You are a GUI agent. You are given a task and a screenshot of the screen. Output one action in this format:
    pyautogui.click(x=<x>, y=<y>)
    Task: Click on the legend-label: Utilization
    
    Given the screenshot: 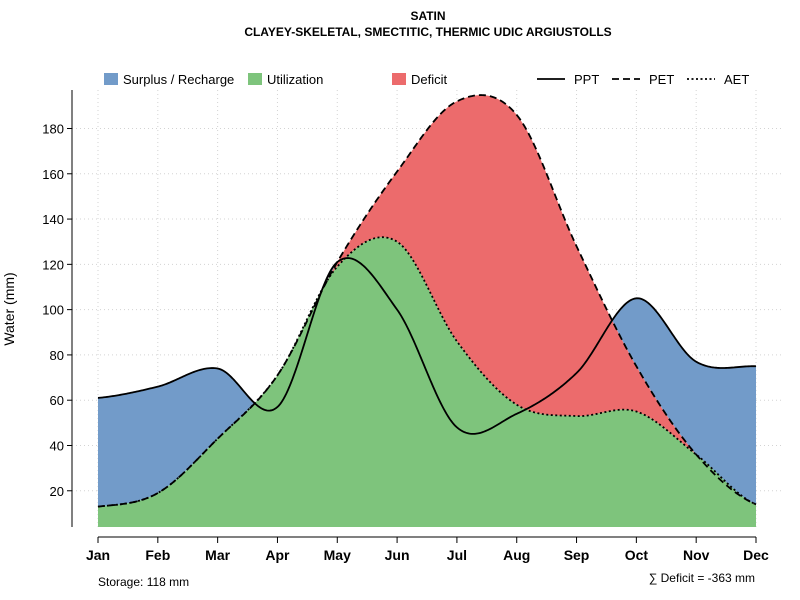 What is the action you would take?
    pyautogui.click(x=295, y=79)
    